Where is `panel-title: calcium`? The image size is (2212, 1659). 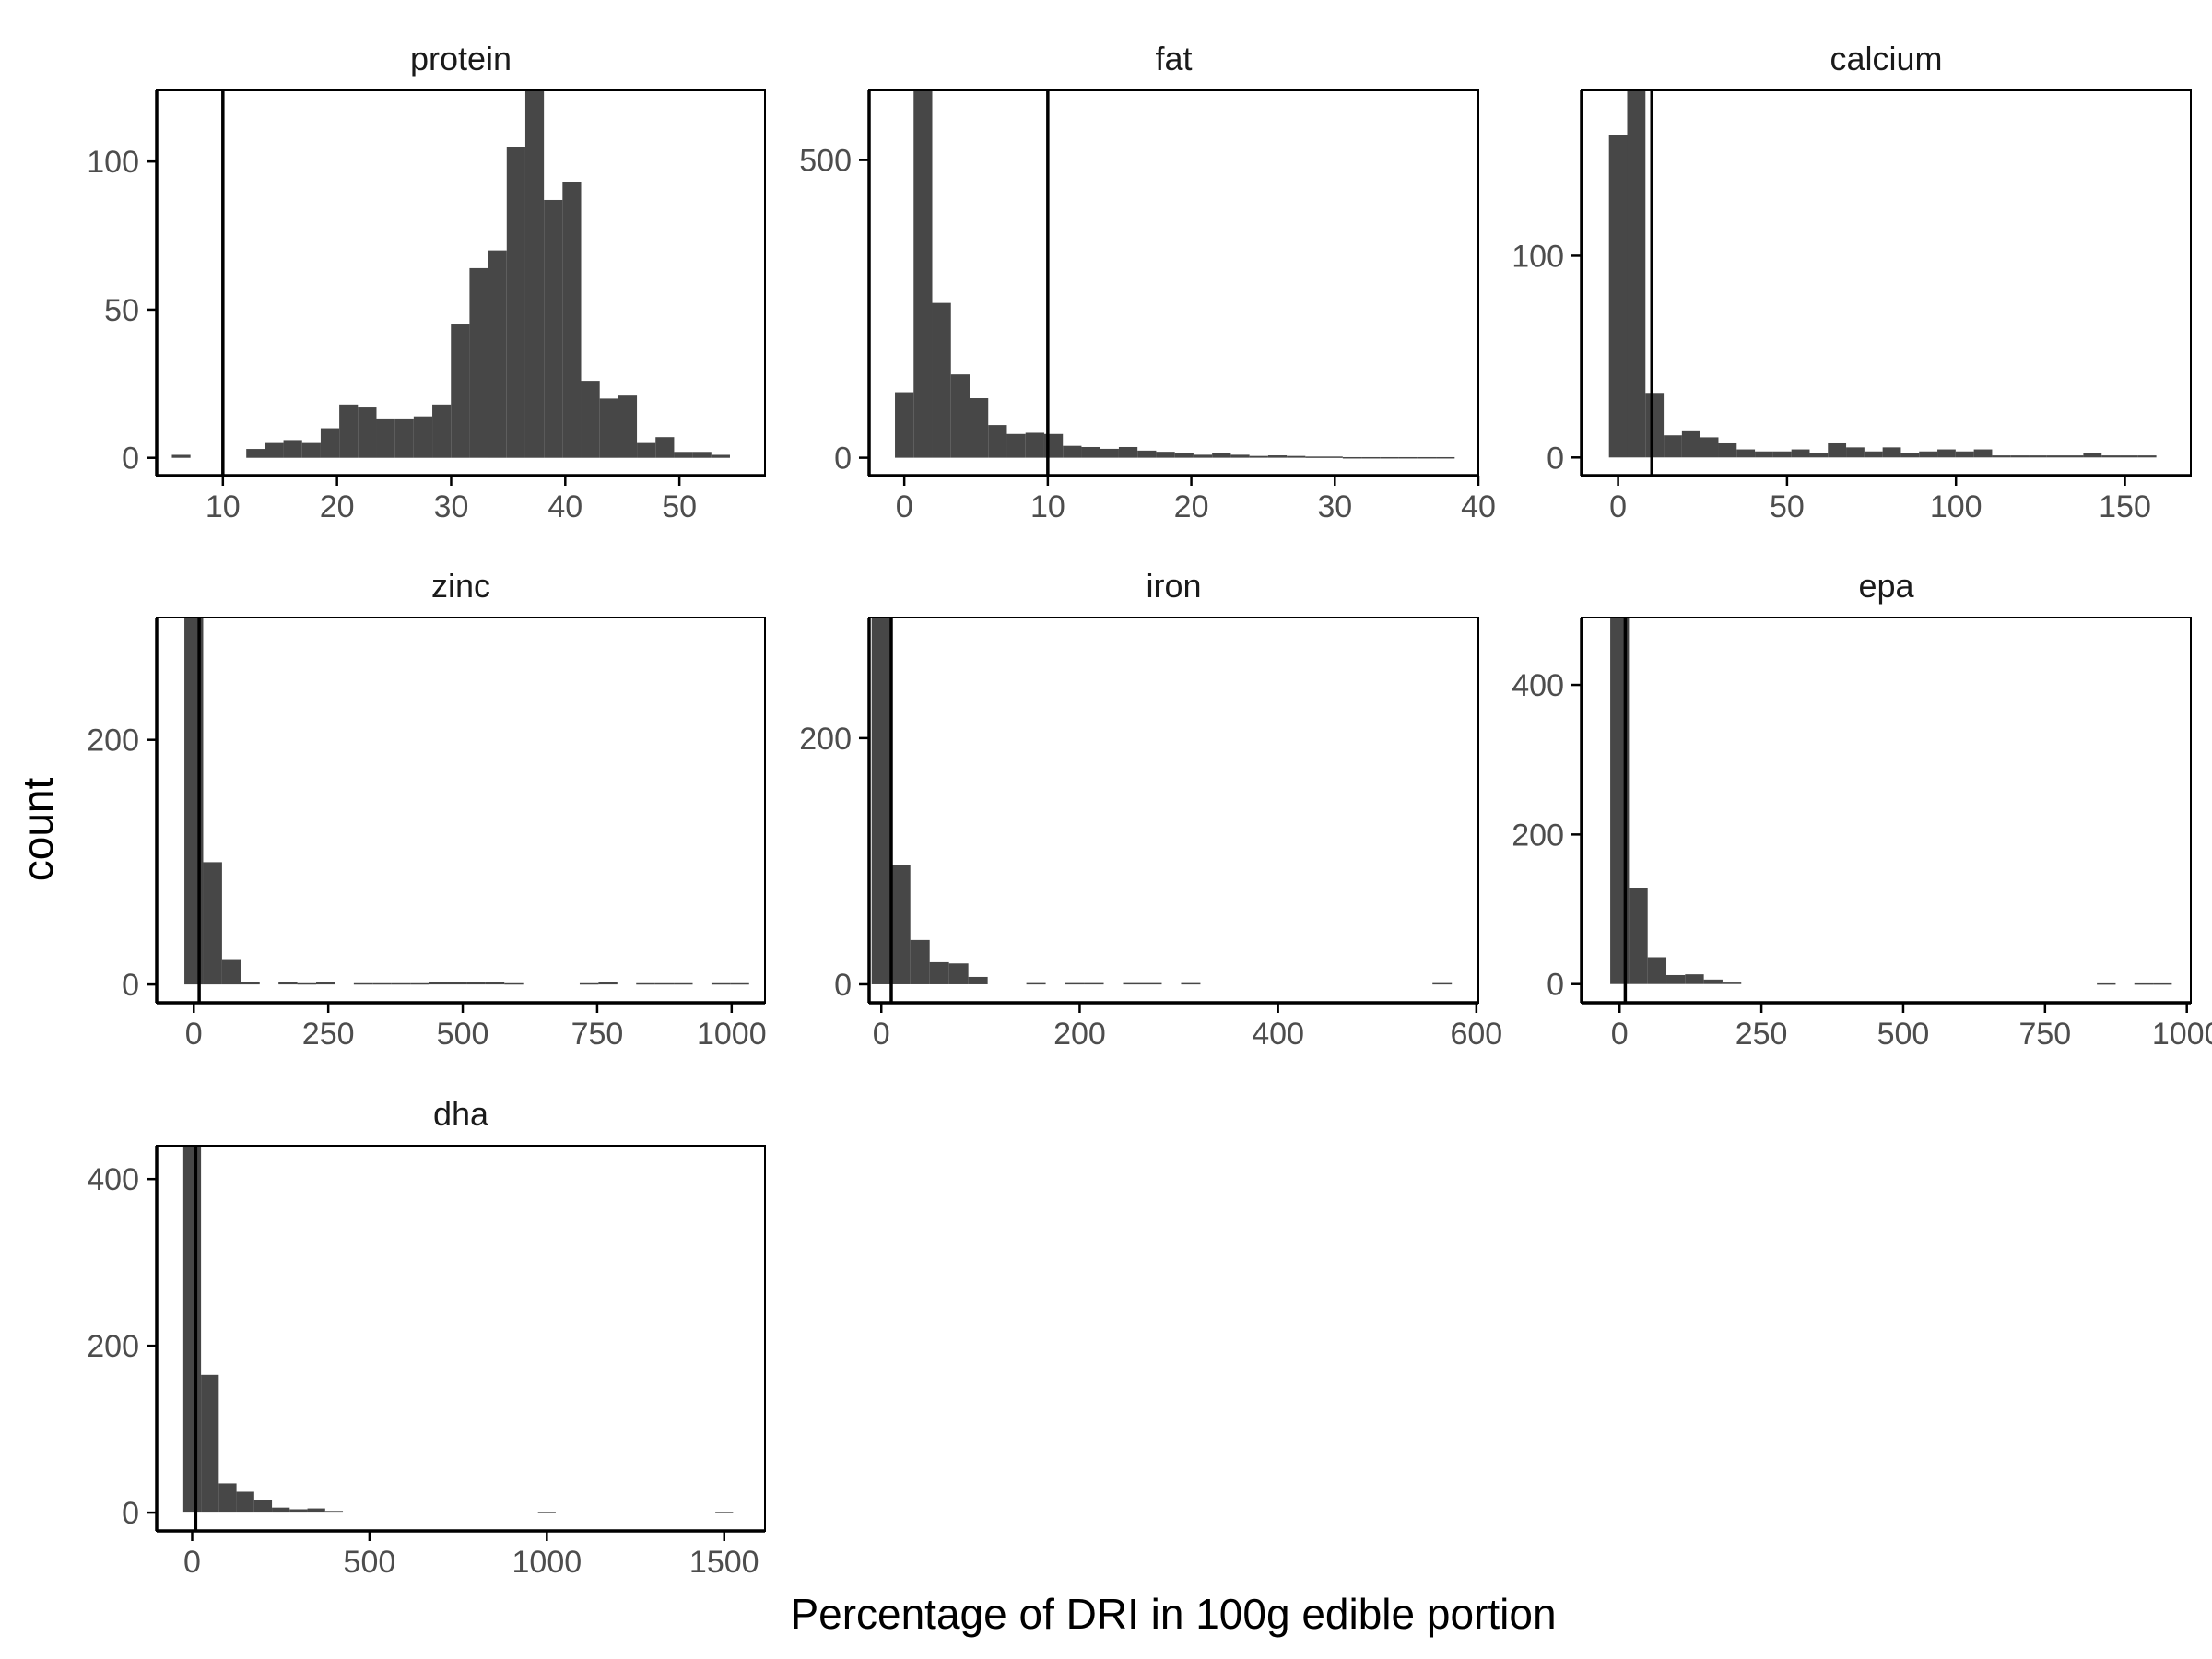 panel-title: calcium is located at coordinates (1886, 58).